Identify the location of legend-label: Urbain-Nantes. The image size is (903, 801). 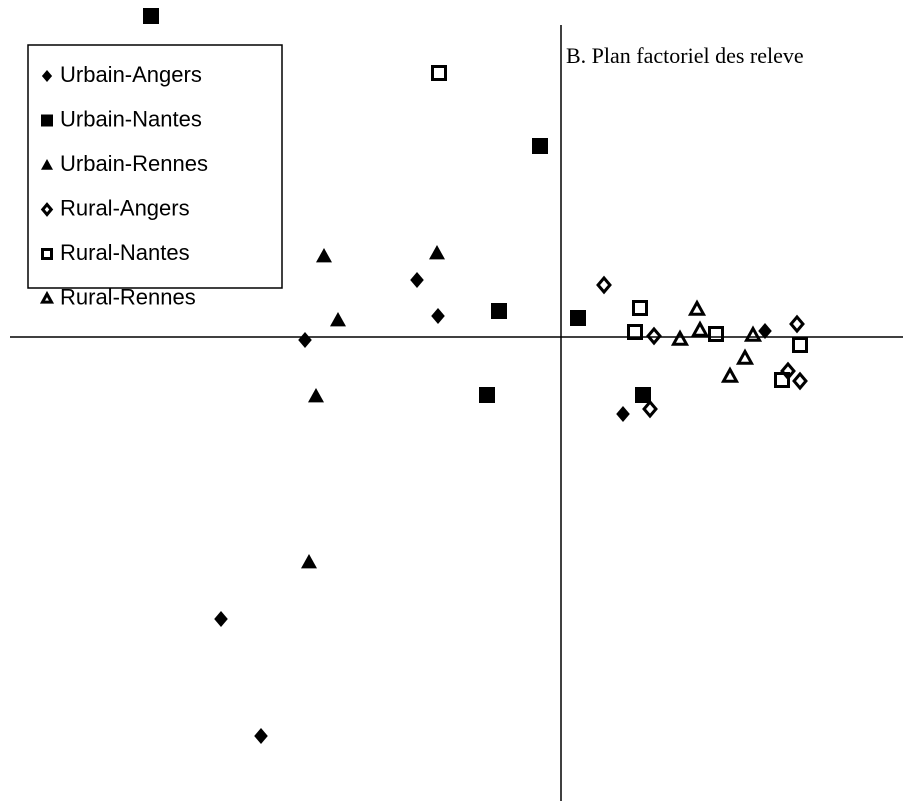
(131, 118).